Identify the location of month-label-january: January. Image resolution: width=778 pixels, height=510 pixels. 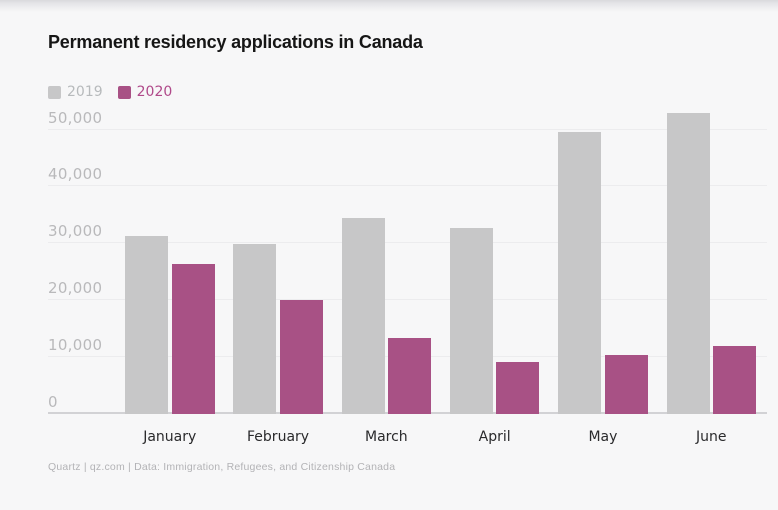
(170, 437).